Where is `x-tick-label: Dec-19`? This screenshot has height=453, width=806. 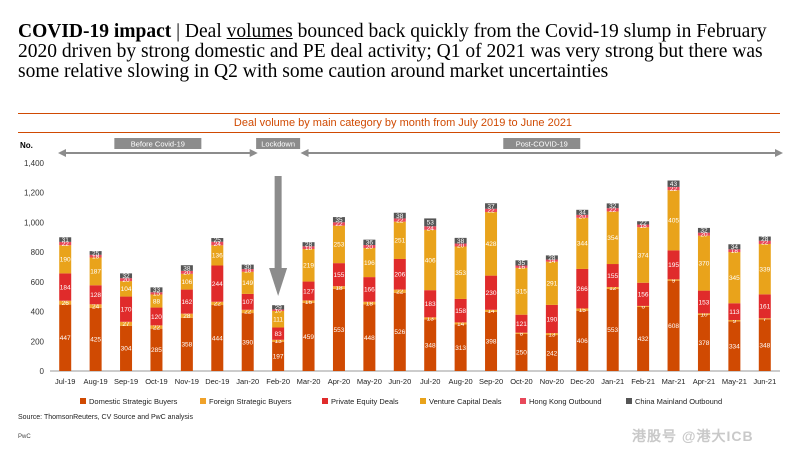
x-tick-label: Dec-19 is located at coordinates (217, 381).